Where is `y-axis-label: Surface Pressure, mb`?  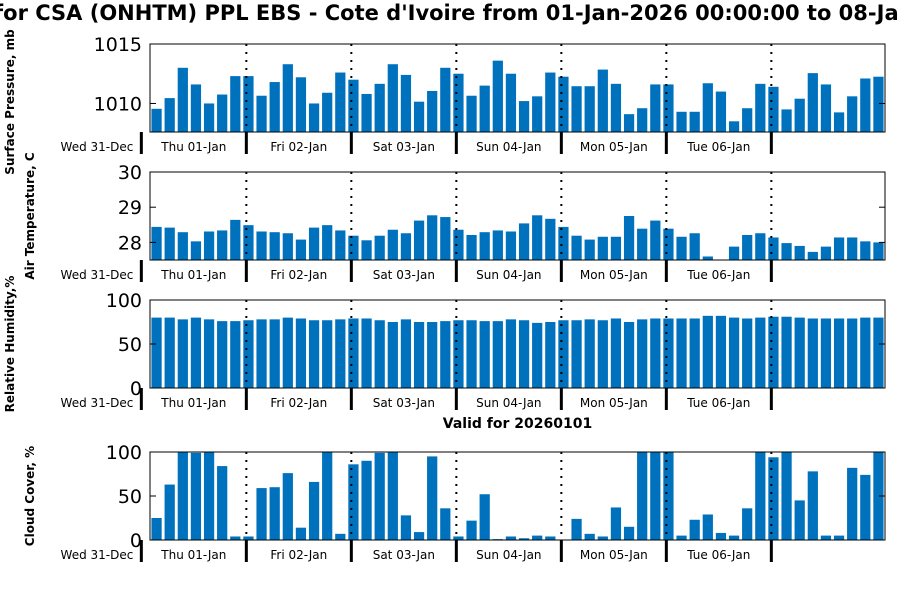 y-axis-label: Surface Pressure, mb is located at coordinates (10, 102).